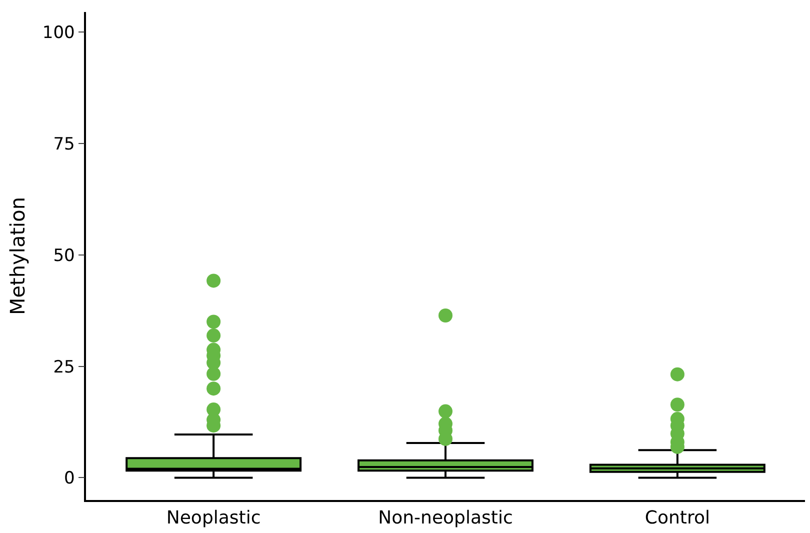  What do you see at coordinates (64, 256) in the screenshot?
I see `y-tick-label: 50` at bounding box center [64, 256].